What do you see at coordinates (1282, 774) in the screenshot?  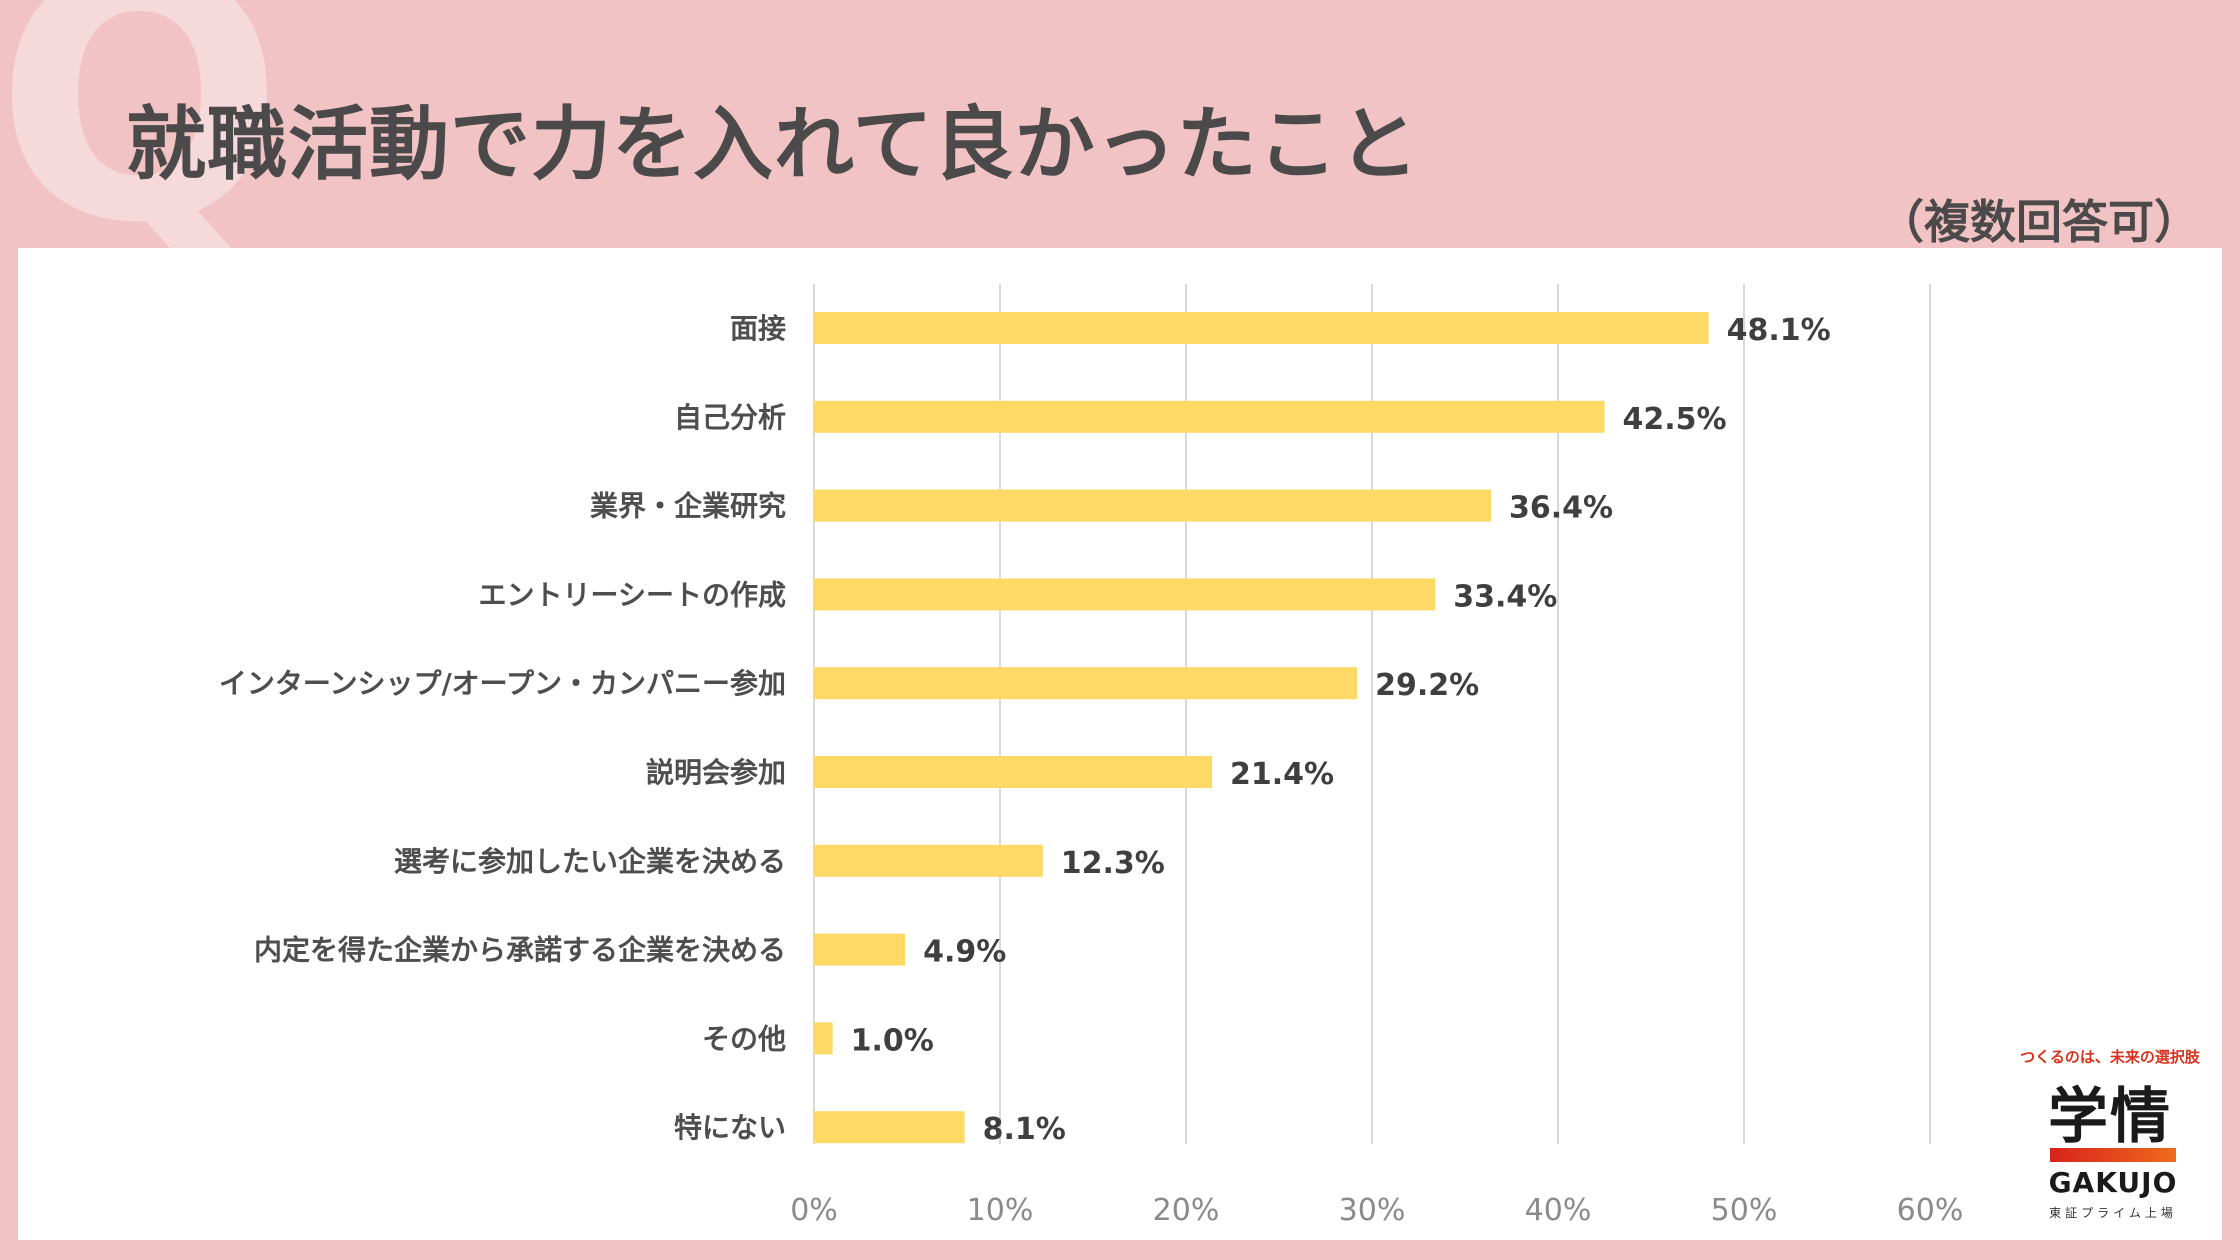 I see `data-label: 21.4%` at bounding box center [1282, 774].